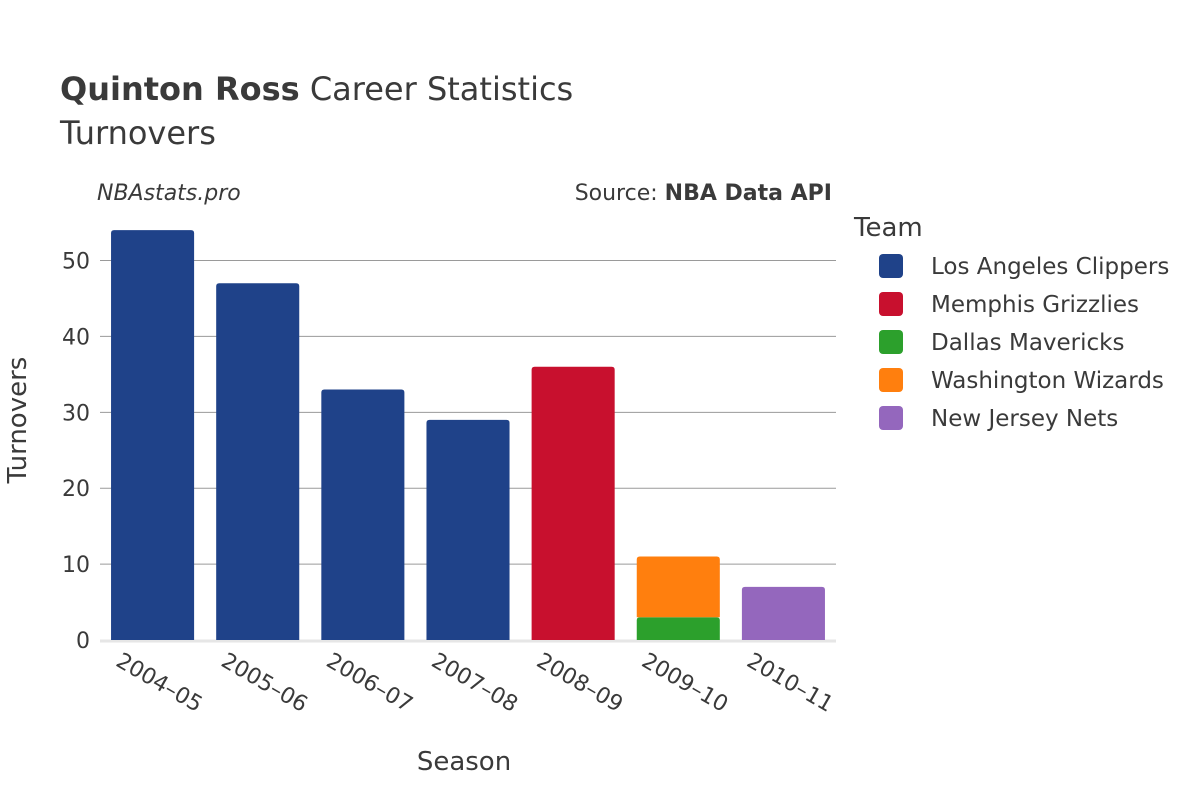 The width and height of the screenshot is (1200, 800). What do you see at coordinates (137, 133) in the screenshot?
I see `chart-subtitle: Turnovers` at bounding box center [137, 133].